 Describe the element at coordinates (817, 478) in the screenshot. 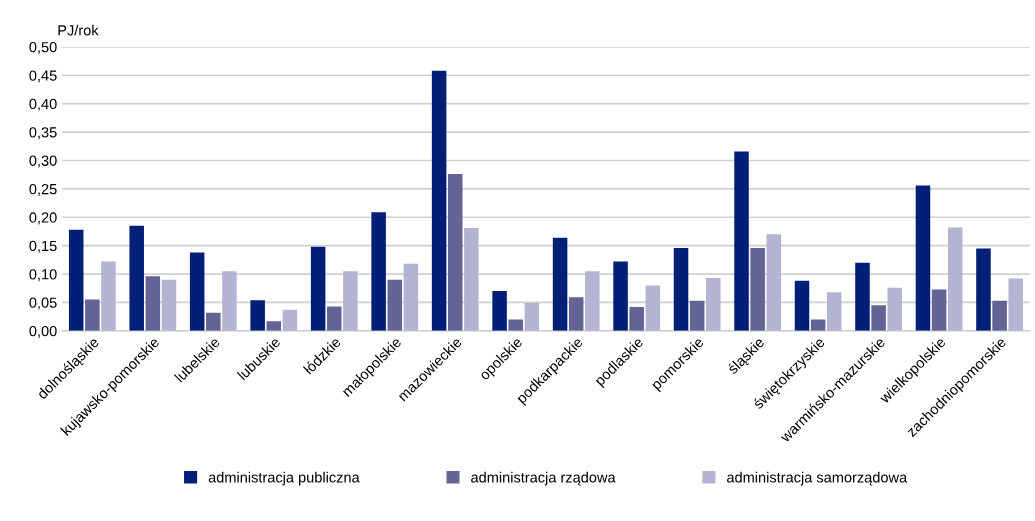

I see `legend-label: administracja samorządowa` at that location.